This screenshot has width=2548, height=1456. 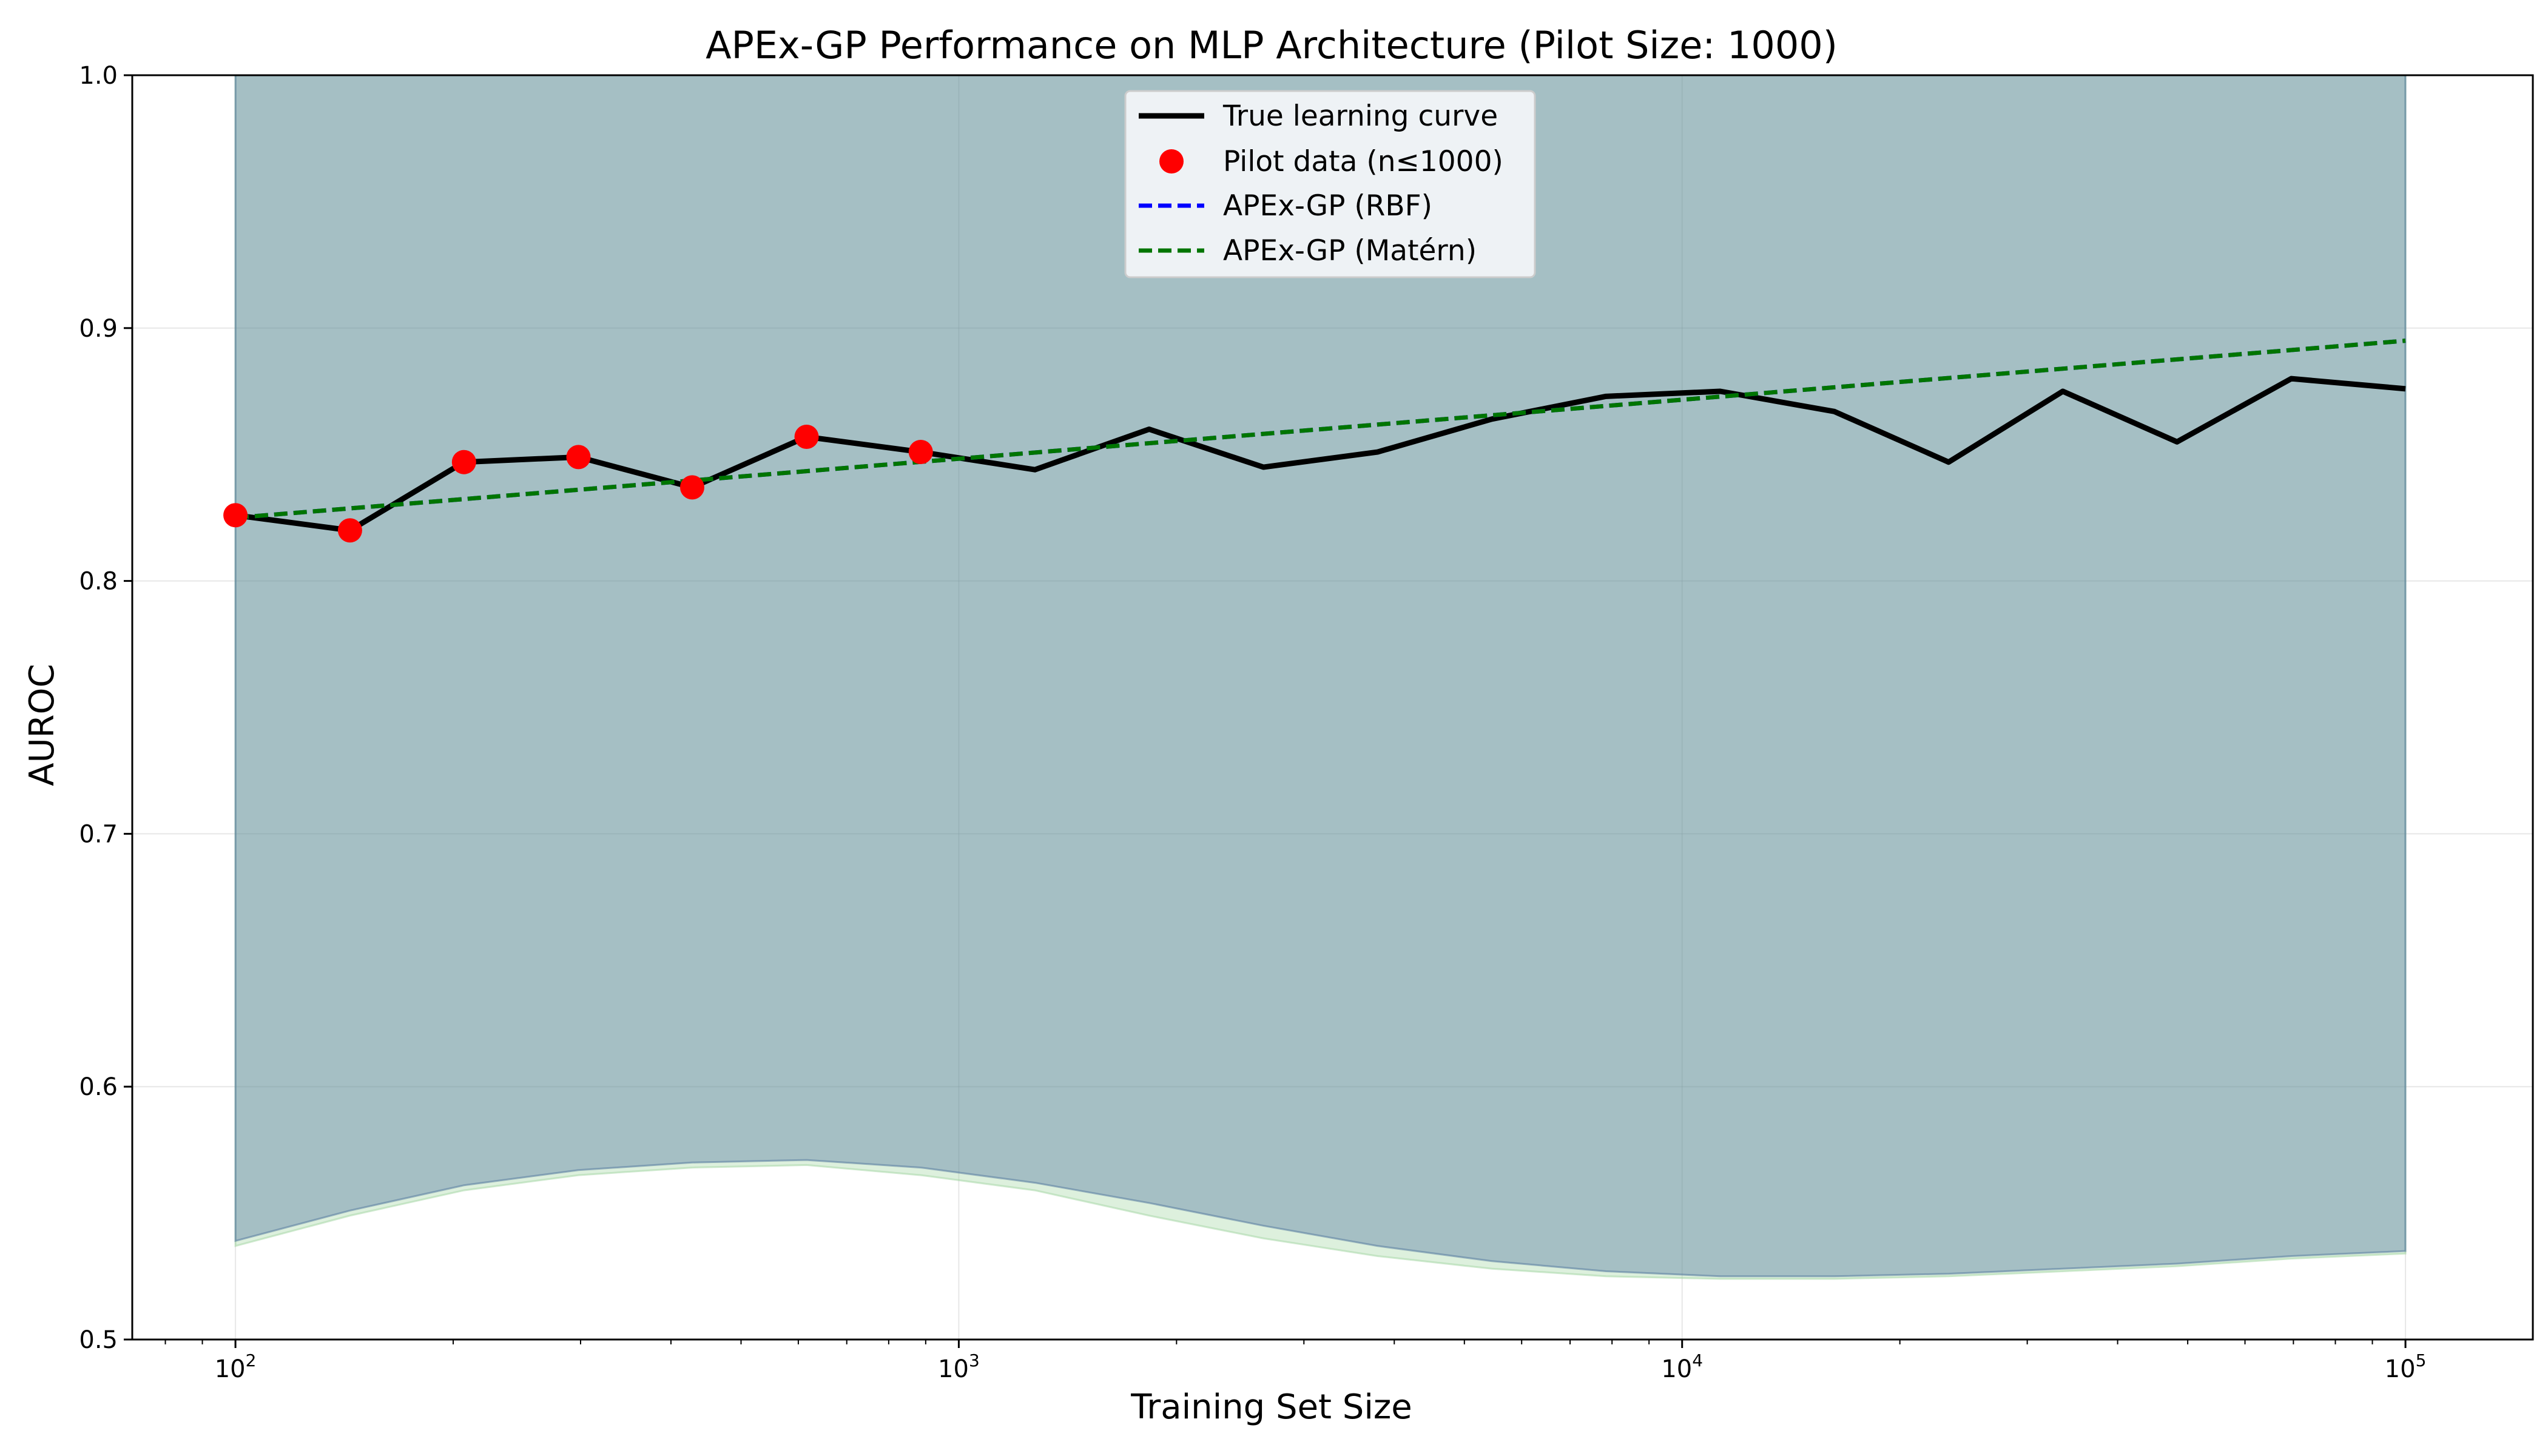 What do you see at coordinates (578, 484) in the screenshot?
I see `pilot-points` at bounding box center [578, 484].